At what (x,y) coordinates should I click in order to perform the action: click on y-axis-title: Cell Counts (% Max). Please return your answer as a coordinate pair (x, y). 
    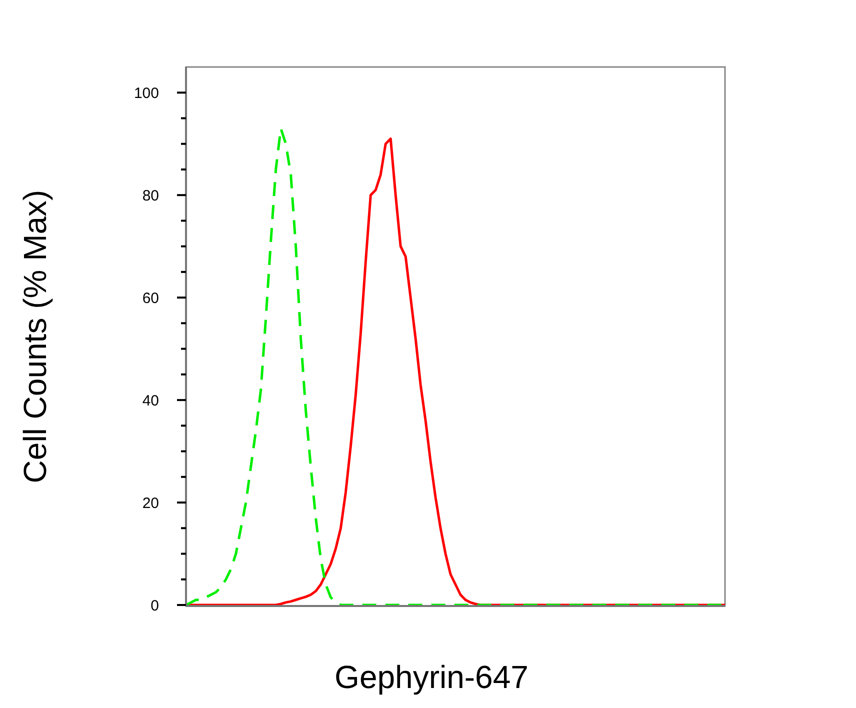
    Looking at the image, I should click on (35, 337).